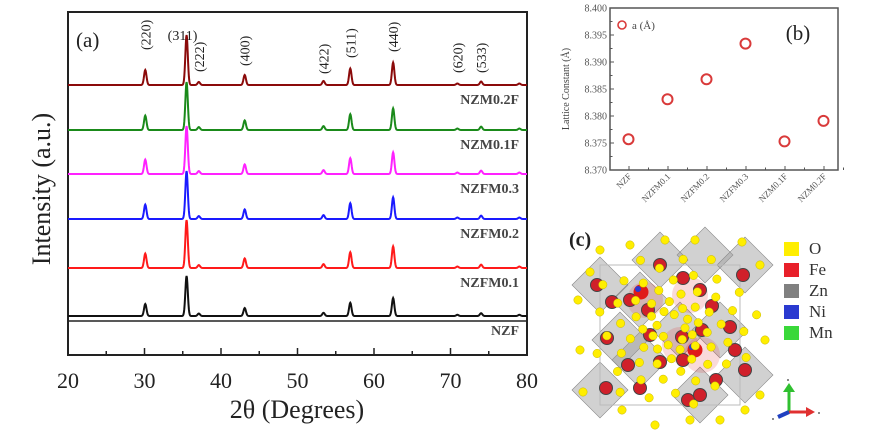 This screenshot has width=869, height=436. I want to click on xrd-series-nzfm02, so click(297, 195).